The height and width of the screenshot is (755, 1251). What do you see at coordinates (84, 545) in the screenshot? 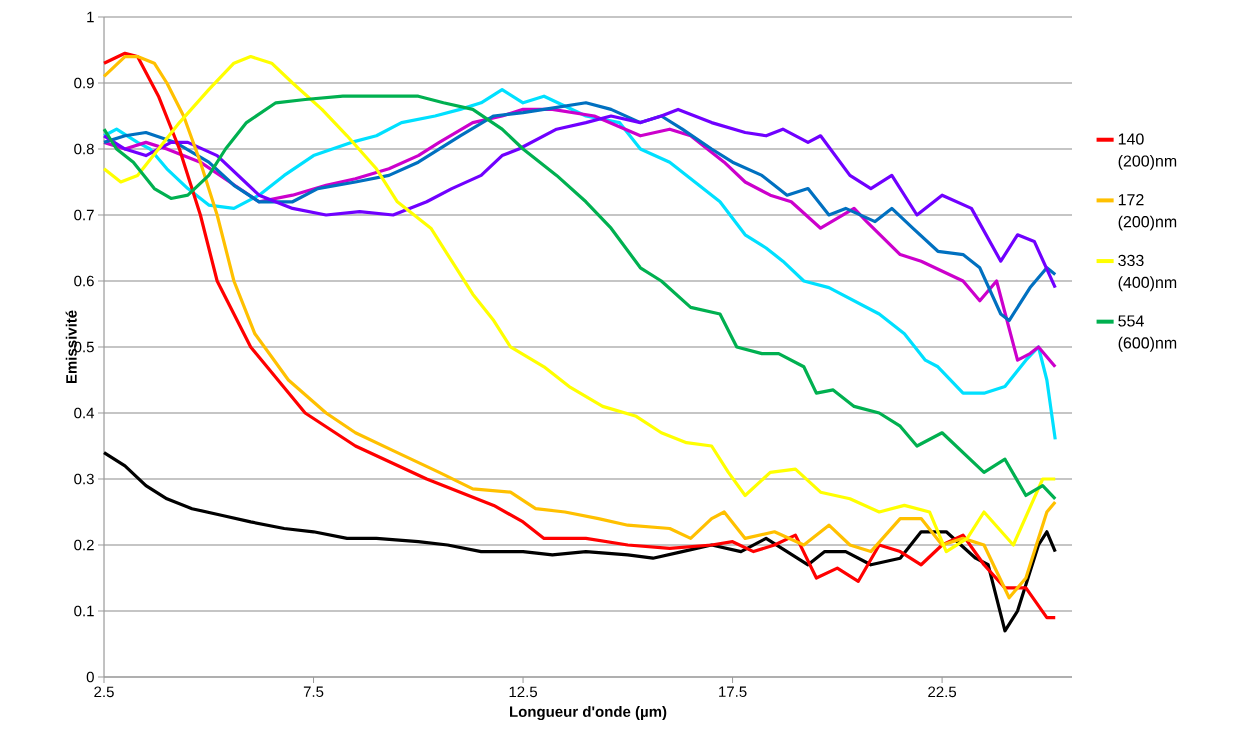
I see `y-tick-label: 0.2` at bounding box center [84, 545].